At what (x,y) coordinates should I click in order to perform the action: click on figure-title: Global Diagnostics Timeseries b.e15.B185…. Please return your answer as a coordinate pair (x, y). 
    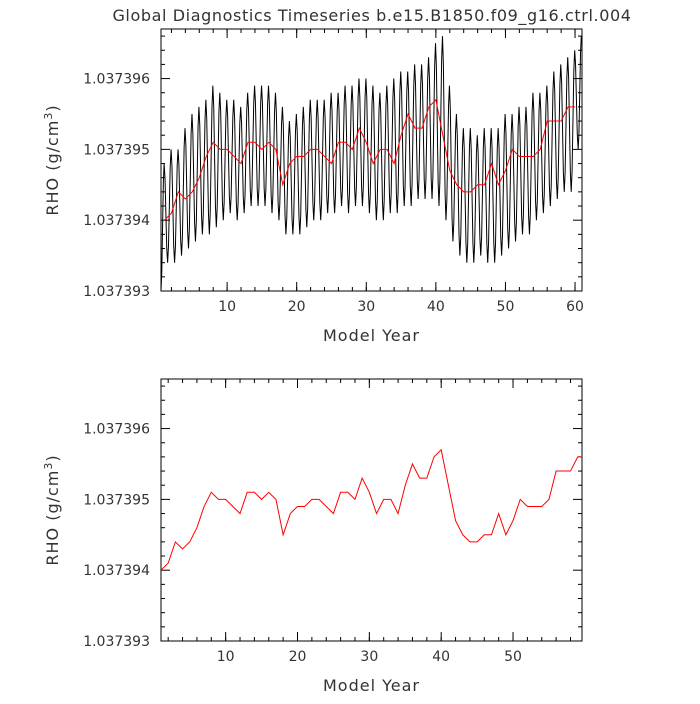
    Looking at the image, I should click on (371, 16).